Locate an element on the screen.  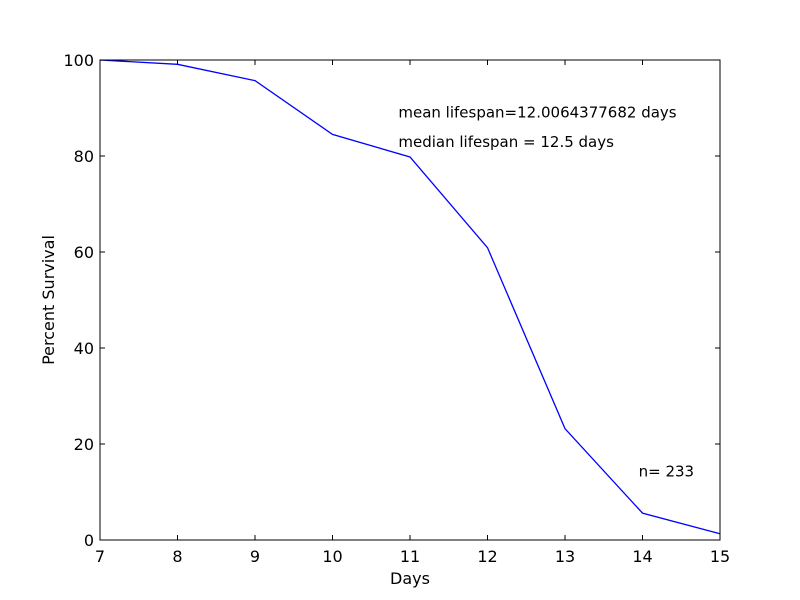
y-tick-label: 0 is located at coordinates (89, 540).